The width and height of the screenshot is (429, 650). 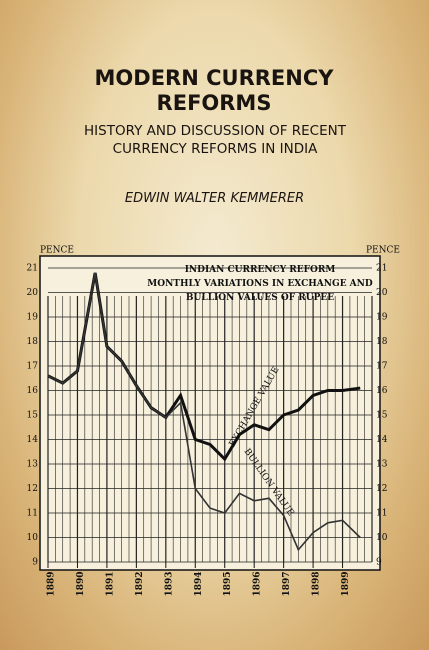 I want to click on chart-title: INDIAN CURRENCY REFORM, so click(x=260, y=270).